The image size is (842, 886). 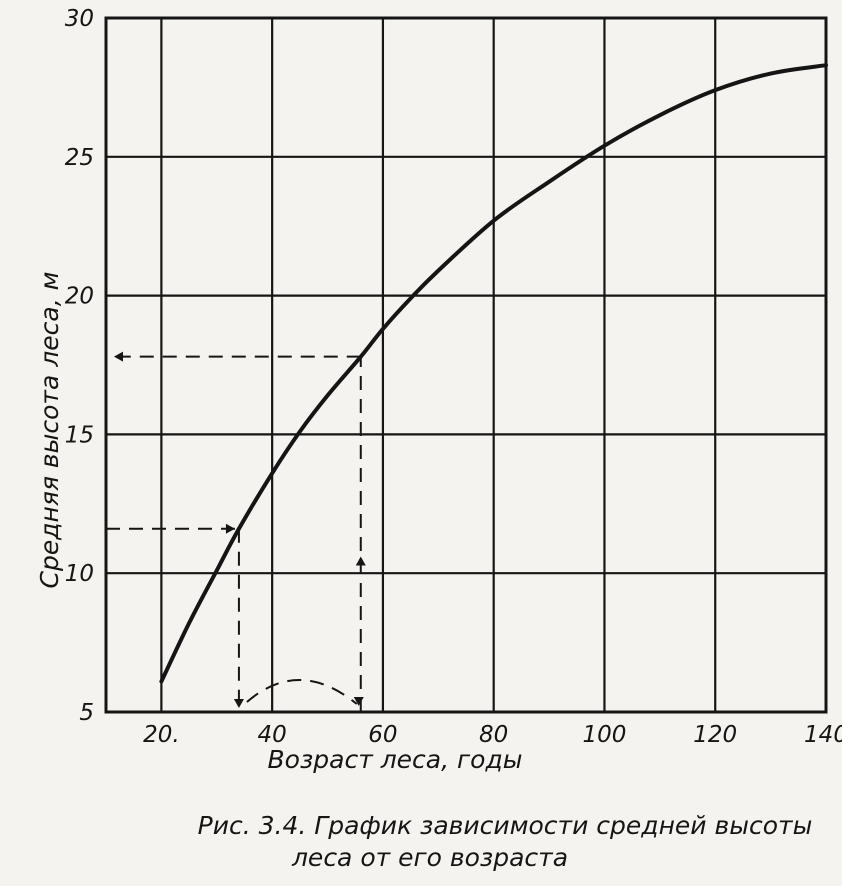 What do you see at coordinates (429, 857) in the screenshot?
I see `figure-caption-line2: леса от его возраста` at bounding box center [429, 857].